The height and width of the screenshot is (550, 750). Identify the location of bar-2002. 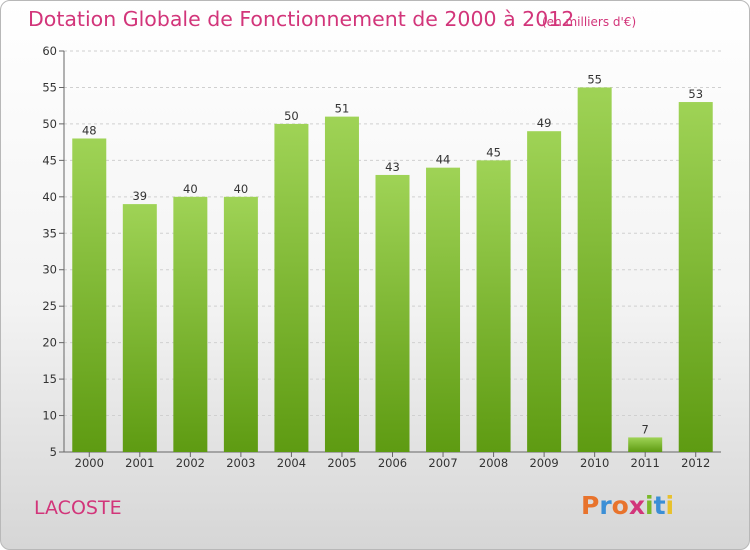
(190, 324).